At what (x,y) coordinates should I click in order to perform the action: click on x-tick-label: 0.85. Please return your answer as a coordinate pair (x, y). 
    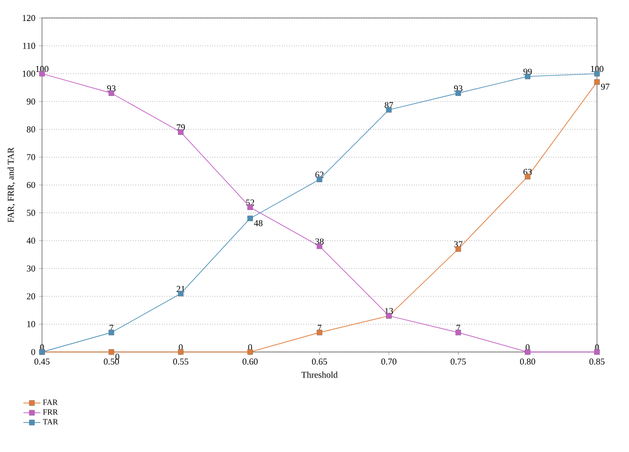
    Looking at the image, I should click on (597, 361).